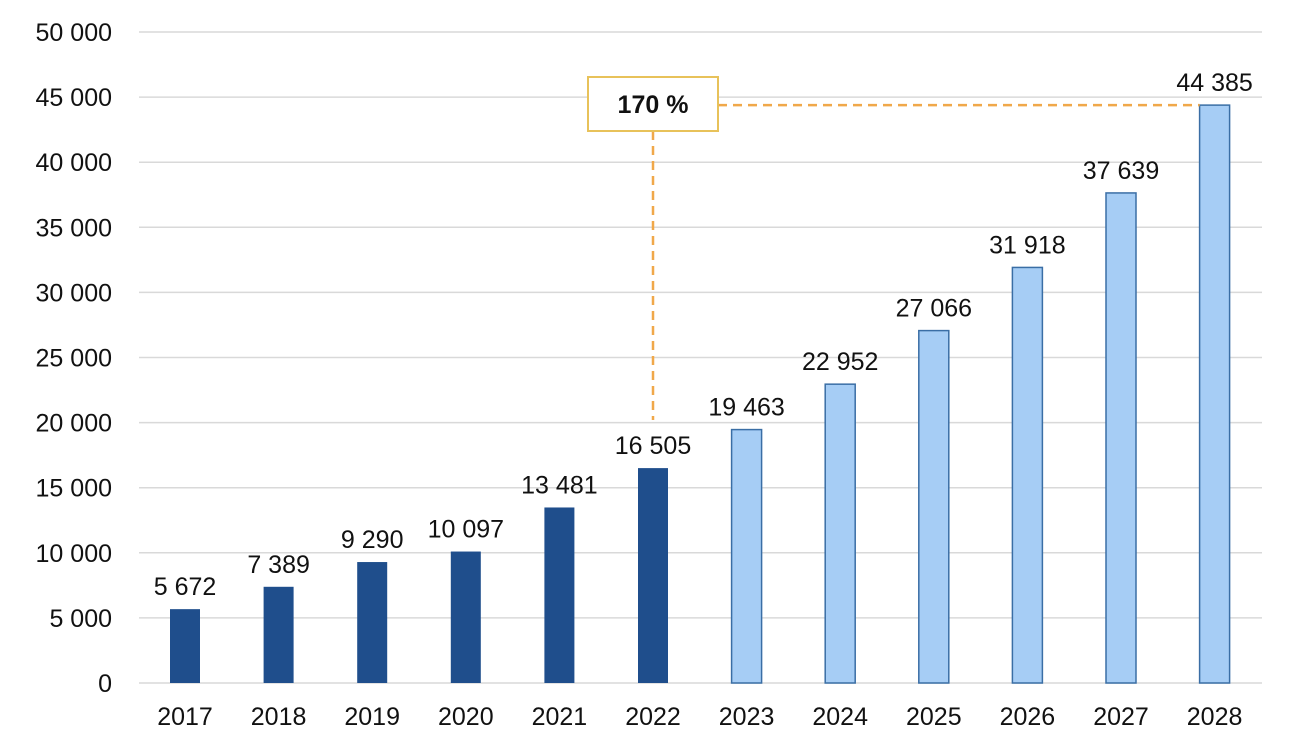 This screenshot has height=748, width=1290. What do you see at coordinates (1121, 171) in the screenshot?
I see `data-label: 37 639` at bounding box center [1121, 171].